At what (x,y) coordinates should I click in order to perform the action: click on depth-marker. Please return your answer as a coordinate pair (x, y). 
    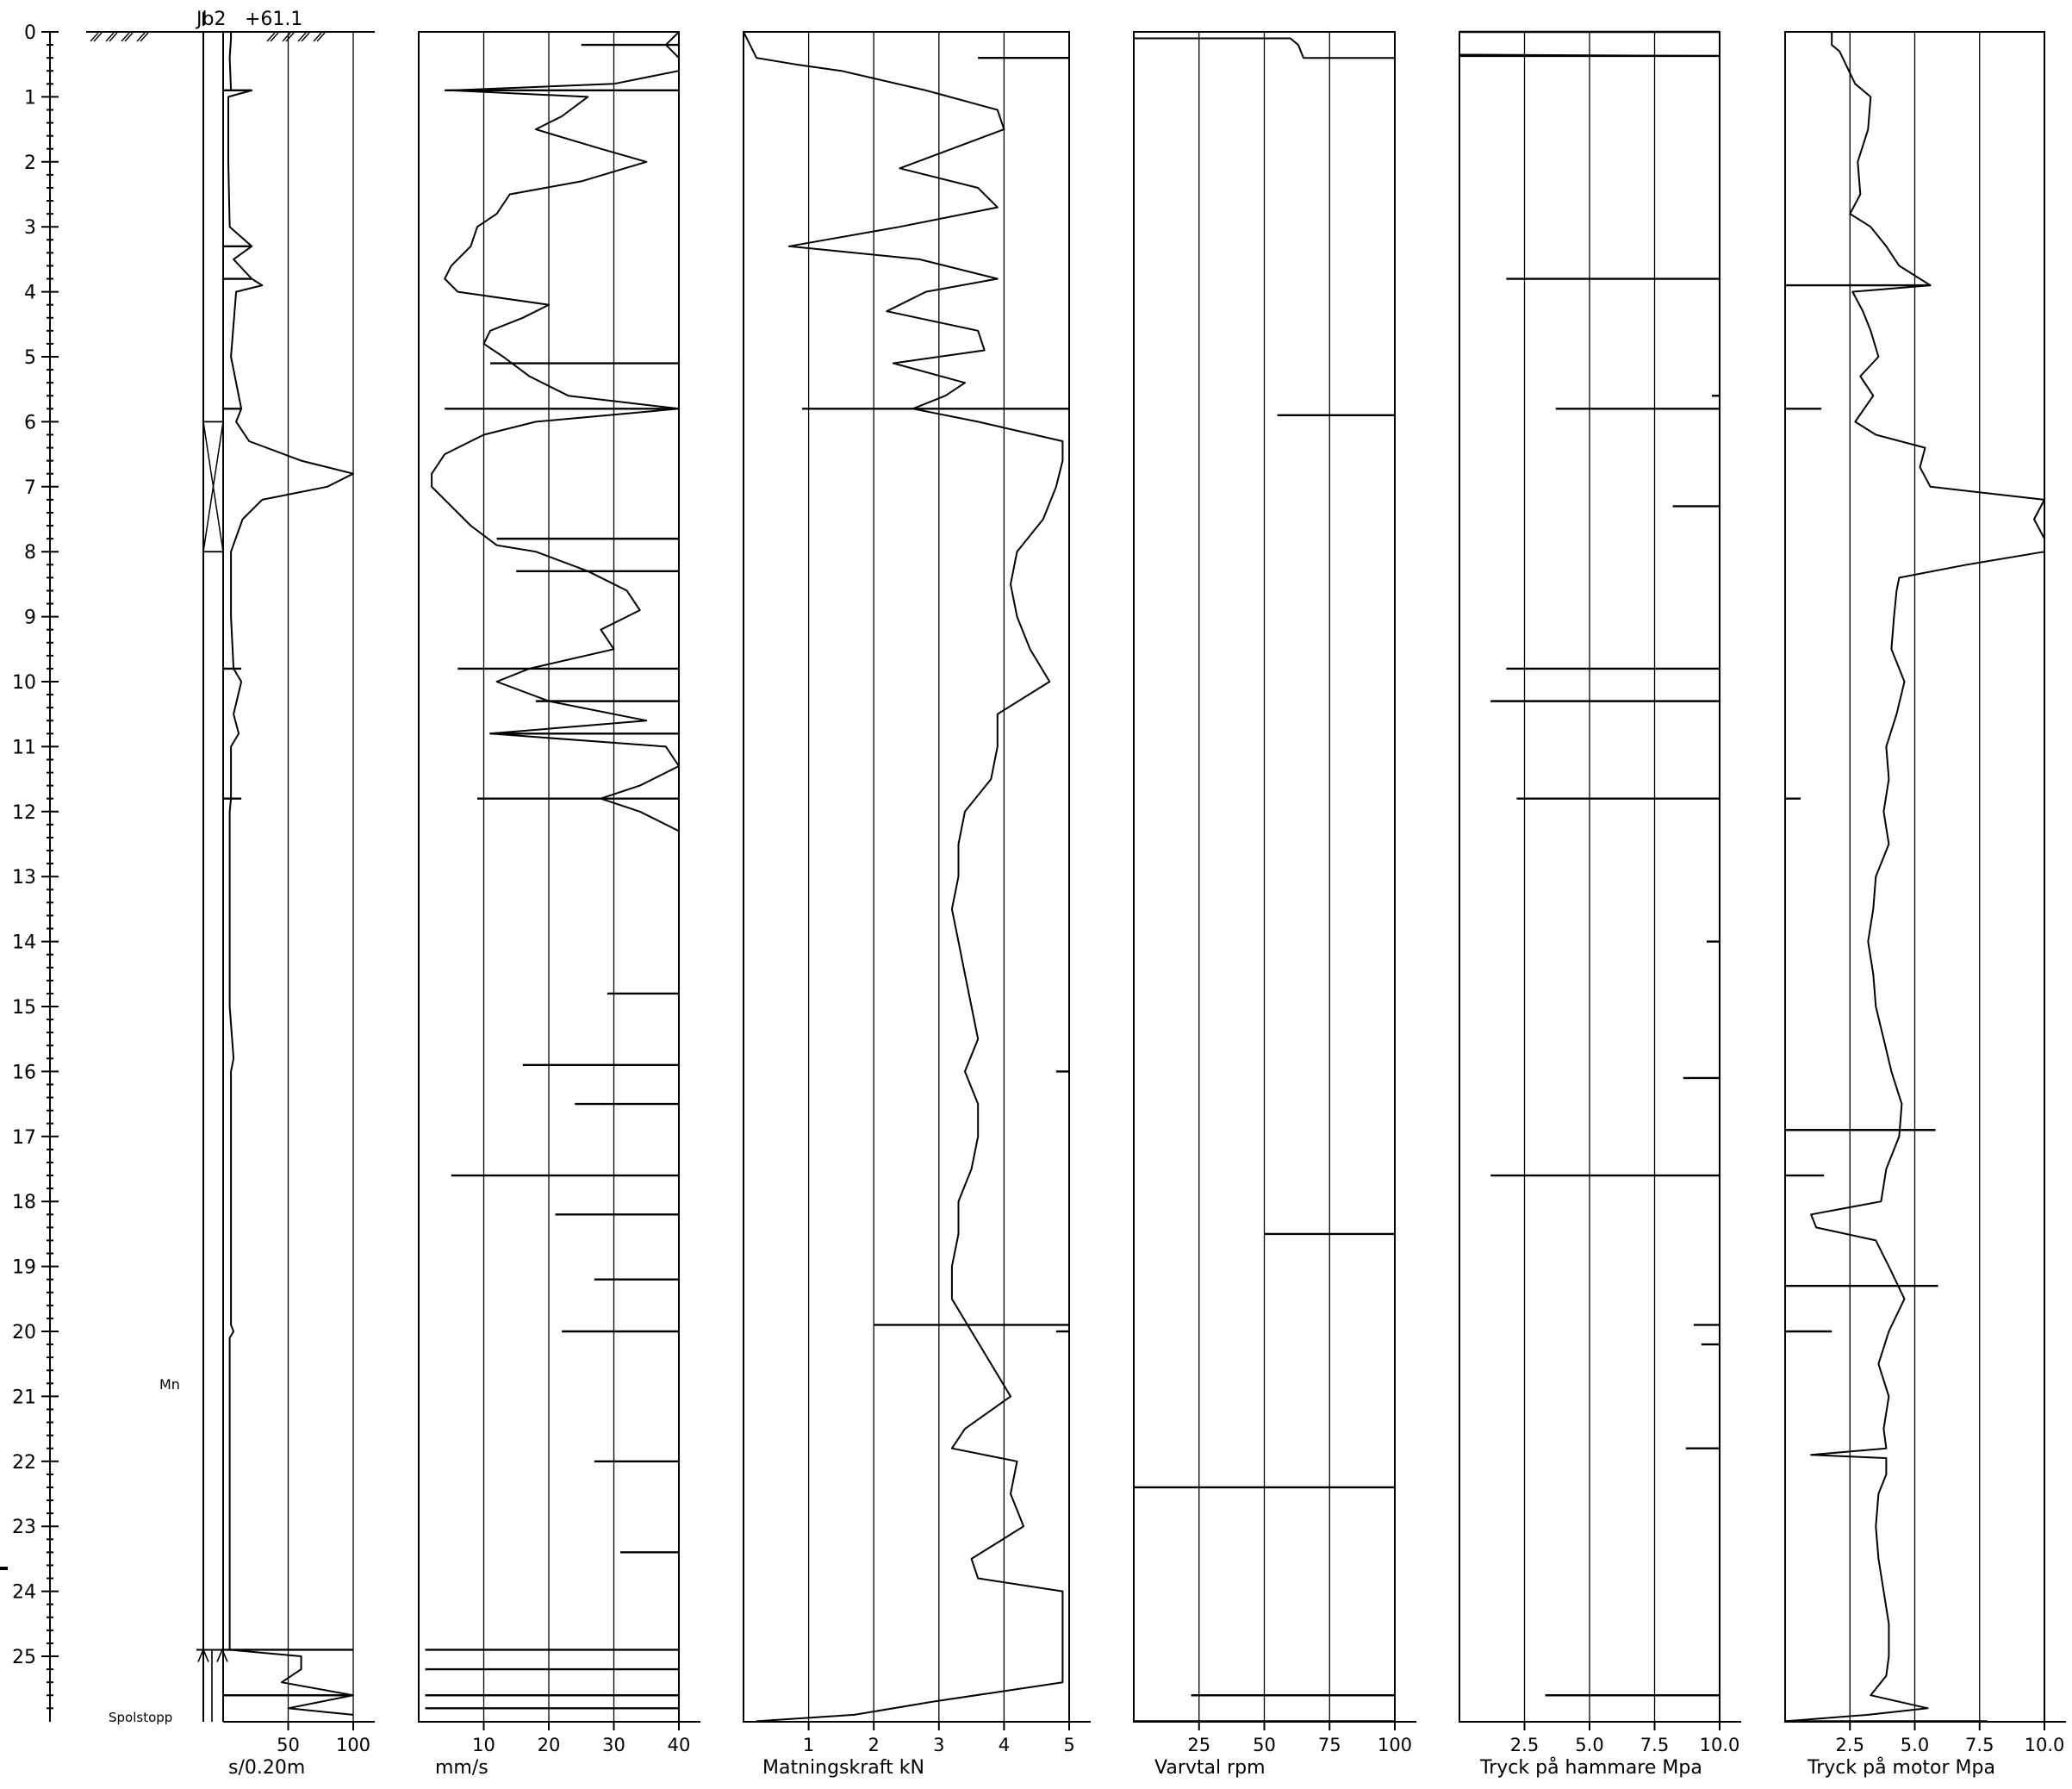
    Looking at the image, I should click on (4, 1568).